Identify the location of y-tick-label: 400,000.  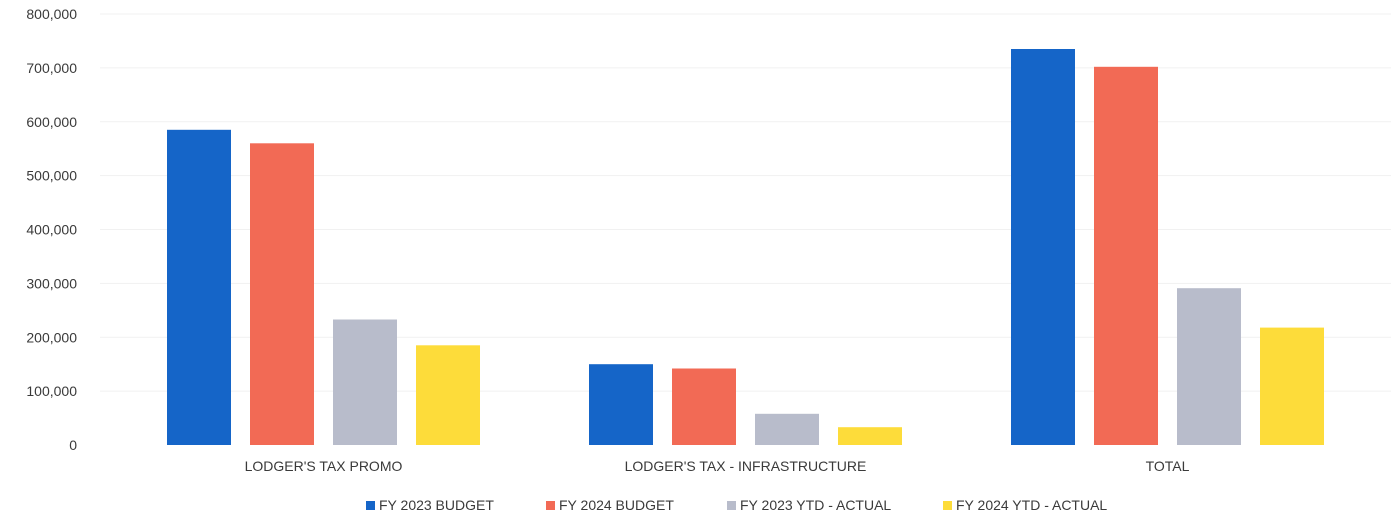
(51, 230).